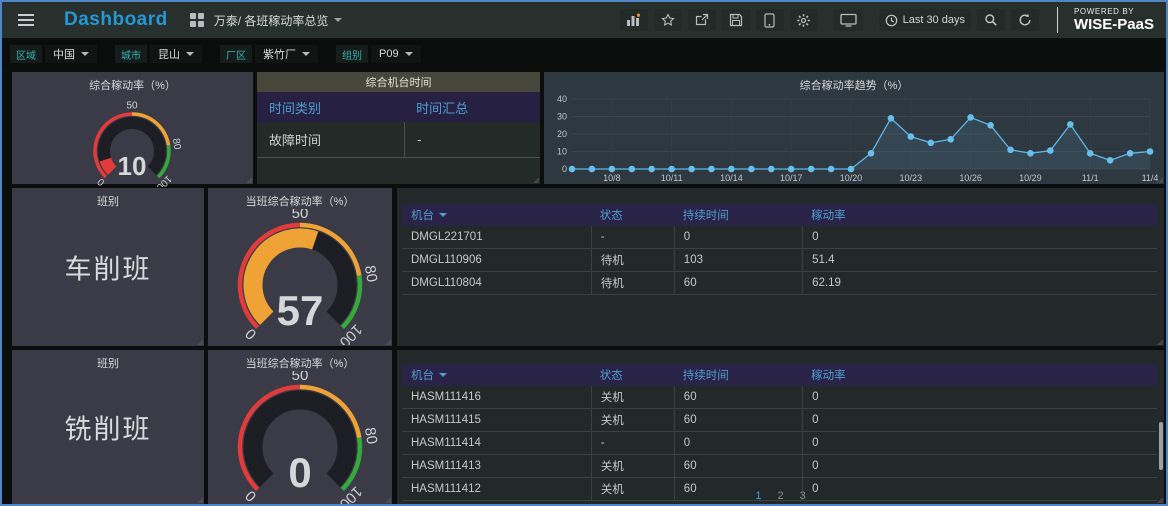 The width and height of the screenshot is (1168, 506). I want to click on filter-group-select: P09, so click(396, 54).